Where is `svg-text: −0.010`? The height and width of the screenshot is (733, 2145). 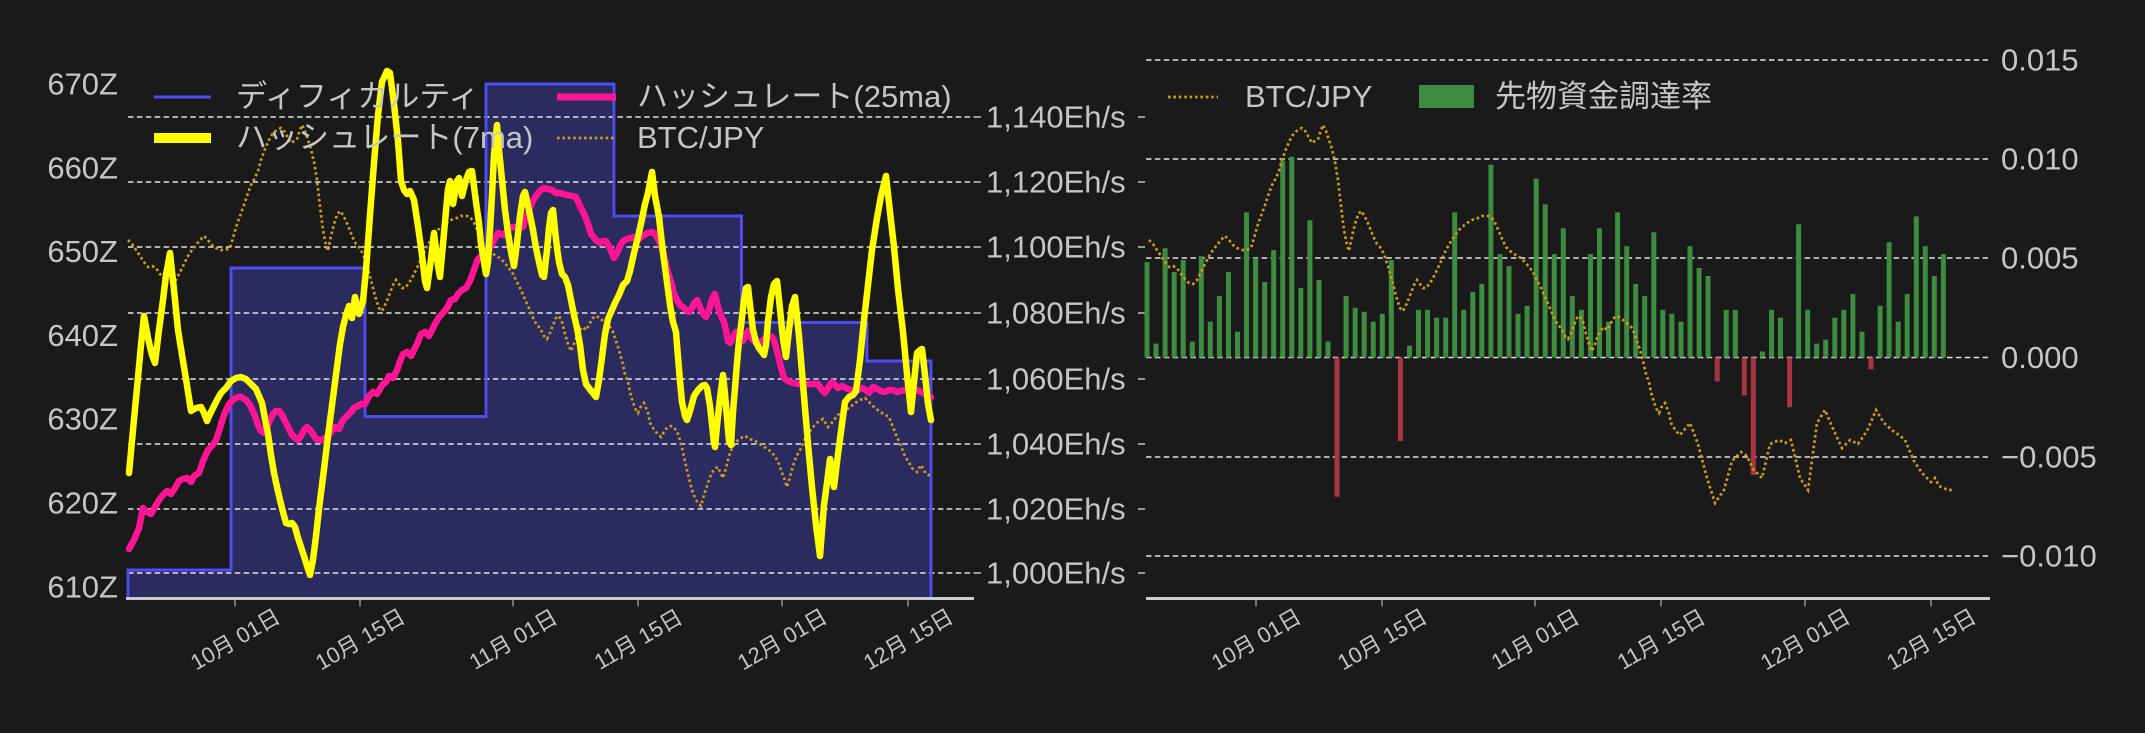
svg-text: −0.010 is located at coordinates (2049, 556).